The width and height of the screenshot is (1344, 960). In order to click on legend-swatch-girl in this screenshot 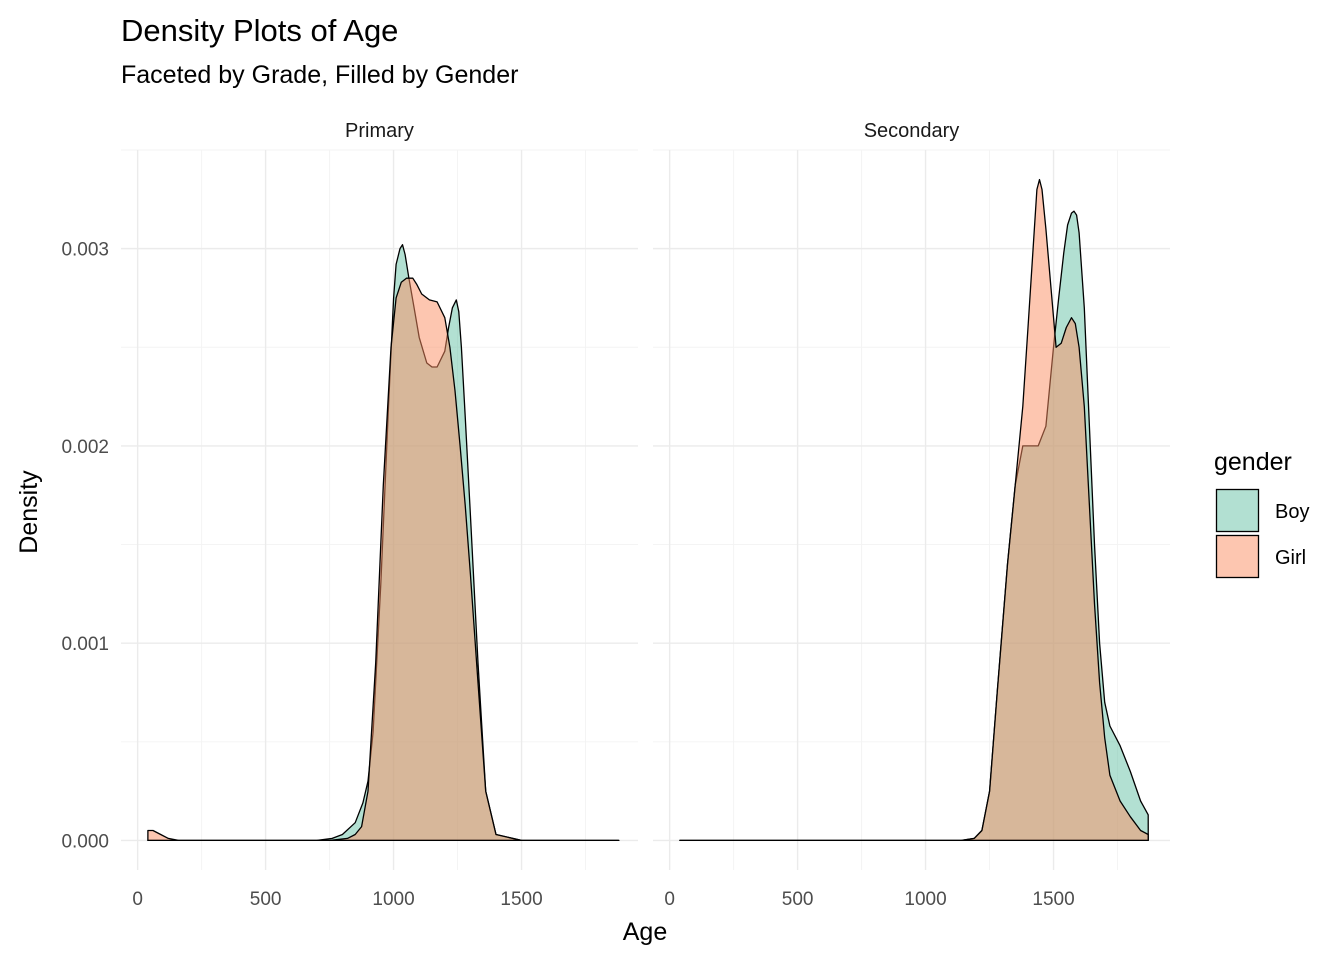, I will do `click(1237, 556)`.